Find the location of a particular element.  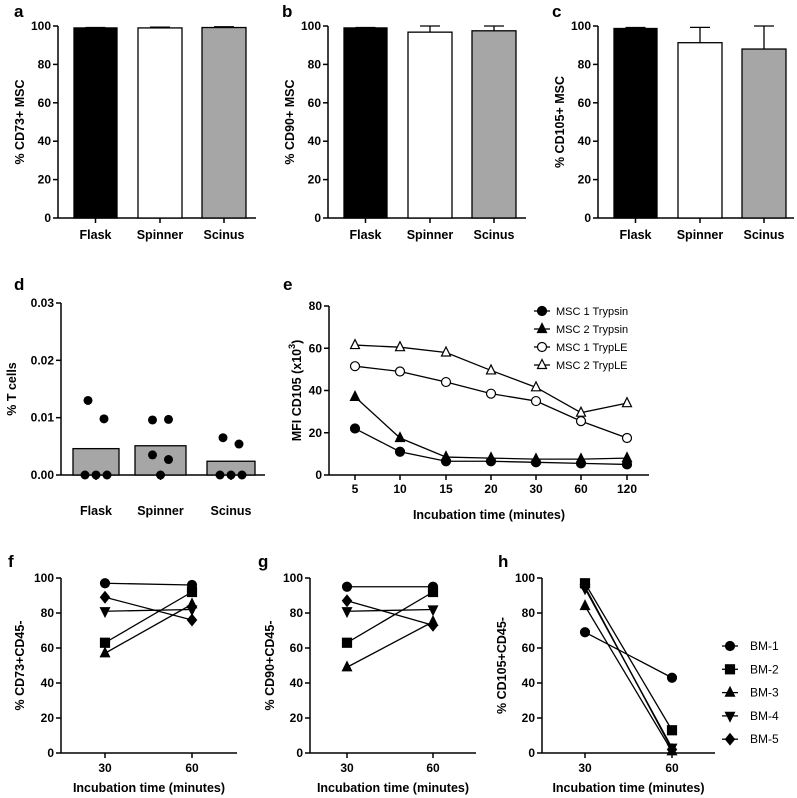

legend: BM-1 BM-2 BM-3 BM-4 BM-5 is located at coordinates (750, 692).